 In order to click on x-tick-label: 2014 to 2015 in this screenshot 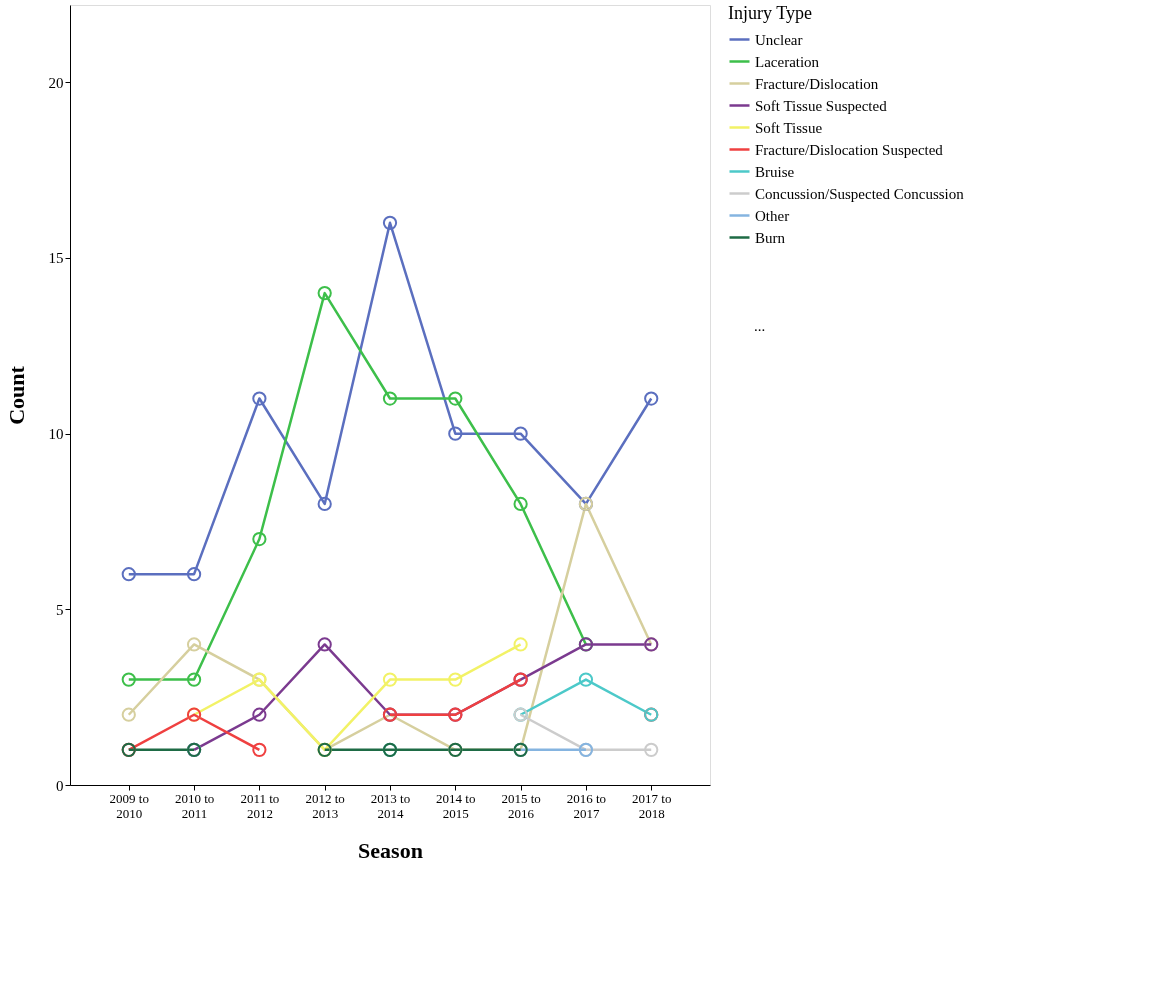, I will do `click(456, 805)`.